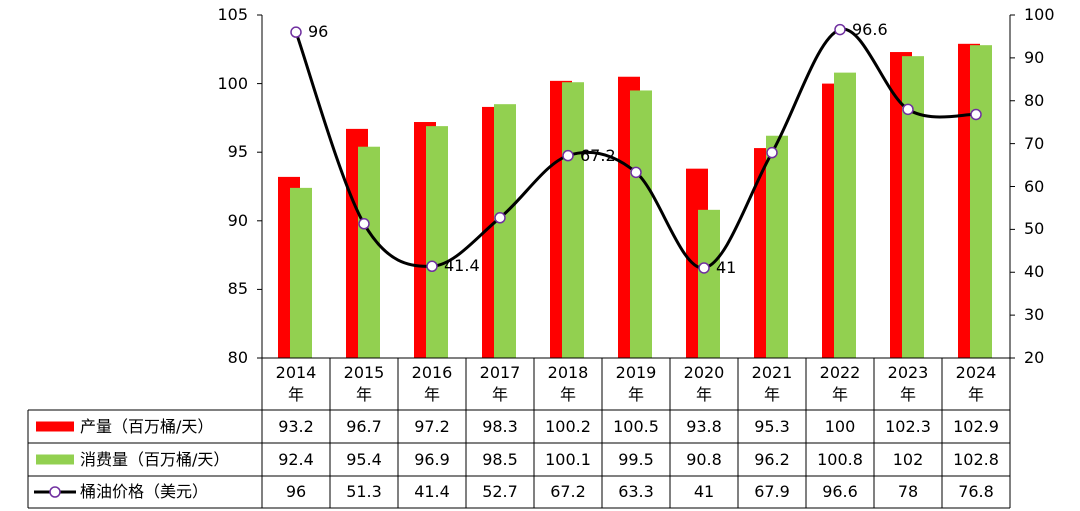  I want to click on y2-tick-label: 20, so click(1034, 357).